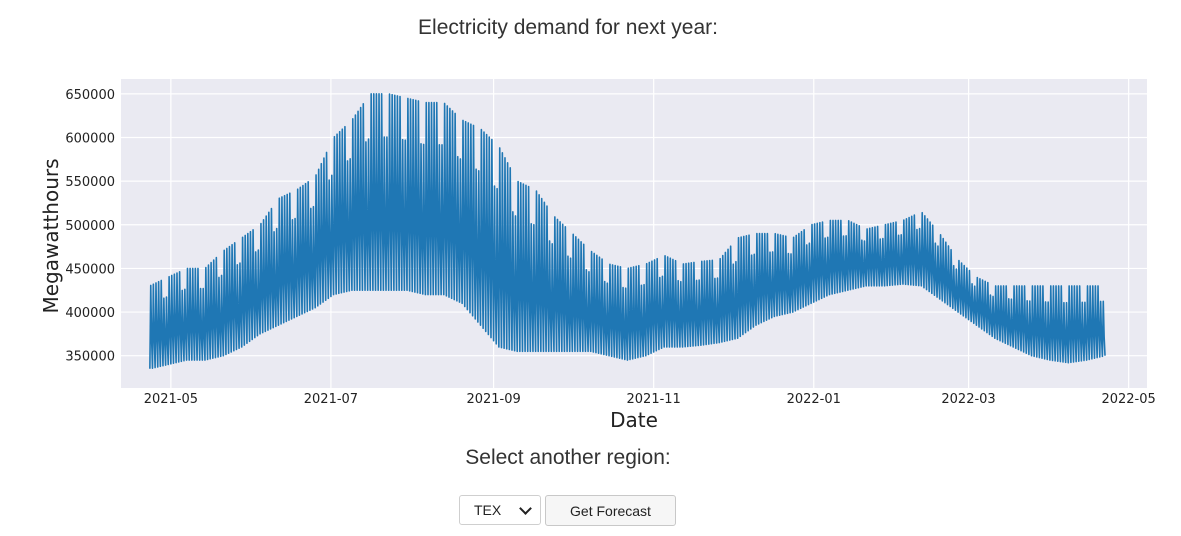 The width and height of the screenshot is (1181, 536). What do you see at coordinates (171, 399) in the screenshot?
I see `x-tick-label: 2021-05` at bounding box center [171, 399].